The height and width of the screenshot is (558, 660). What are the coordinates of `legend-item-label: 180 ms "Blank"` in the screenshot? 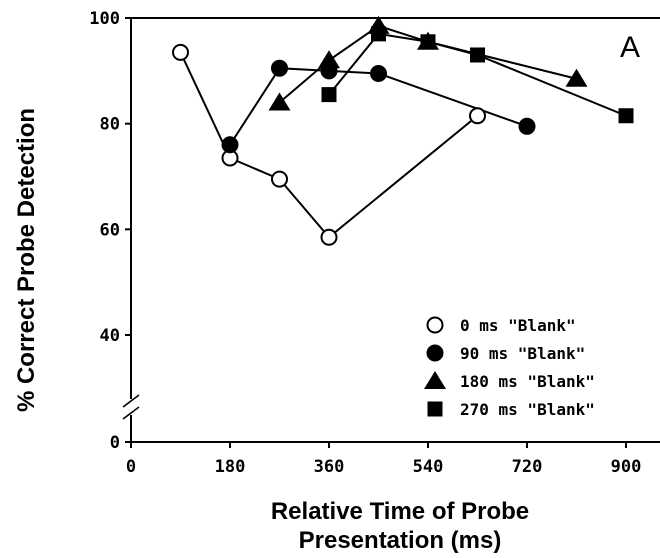 It's located at (527, 381).